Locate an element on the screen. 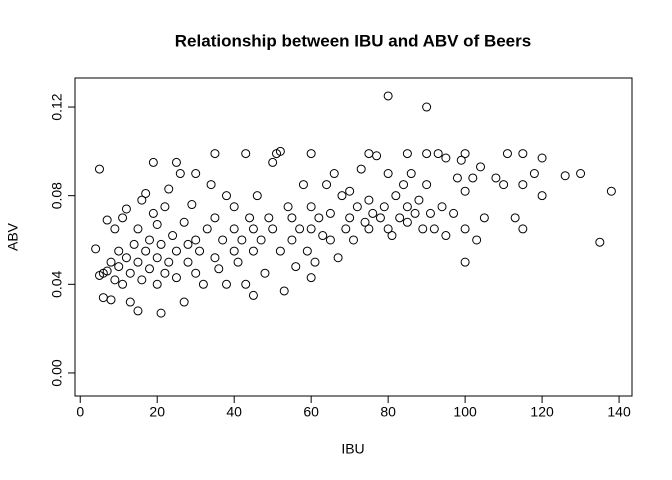  x-tick-label: 40 is located at coordinates (234, 412).